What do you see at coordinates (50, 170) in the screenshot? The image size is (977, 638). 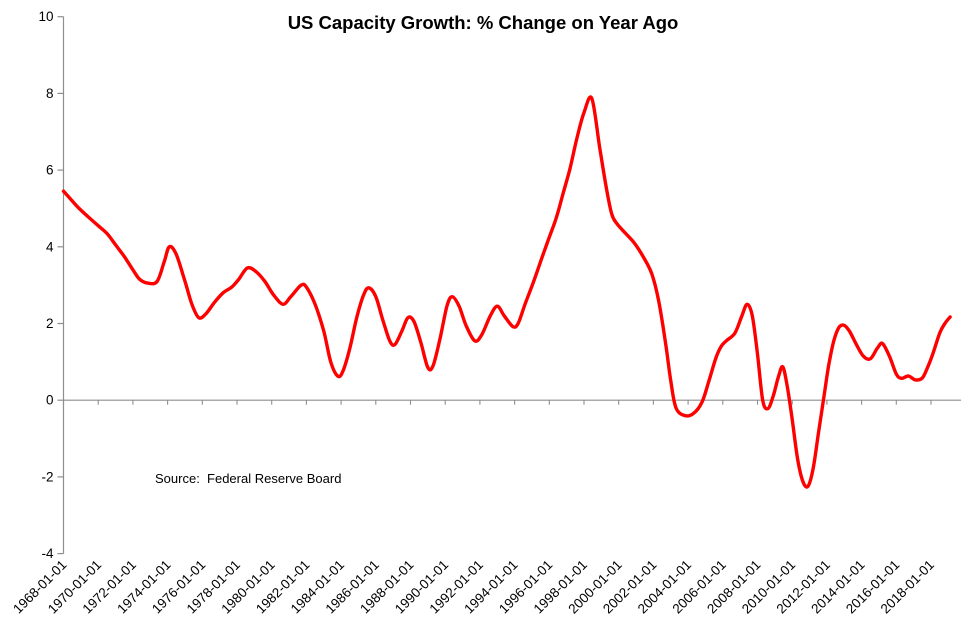 I see `y-axis-tick-label: 6` at bounding box center [50, 170].